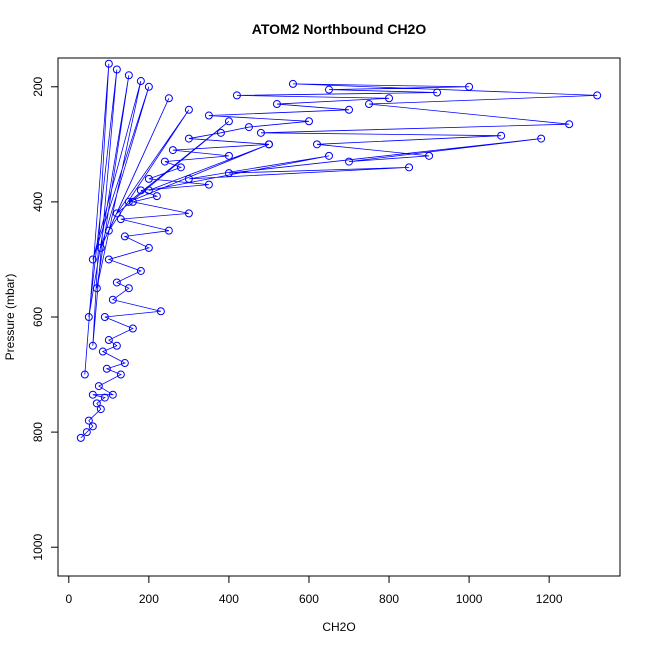  Describe the element at coordinates (309, 599) in the screenshot. I see `x-tick-label: 600` at that location.